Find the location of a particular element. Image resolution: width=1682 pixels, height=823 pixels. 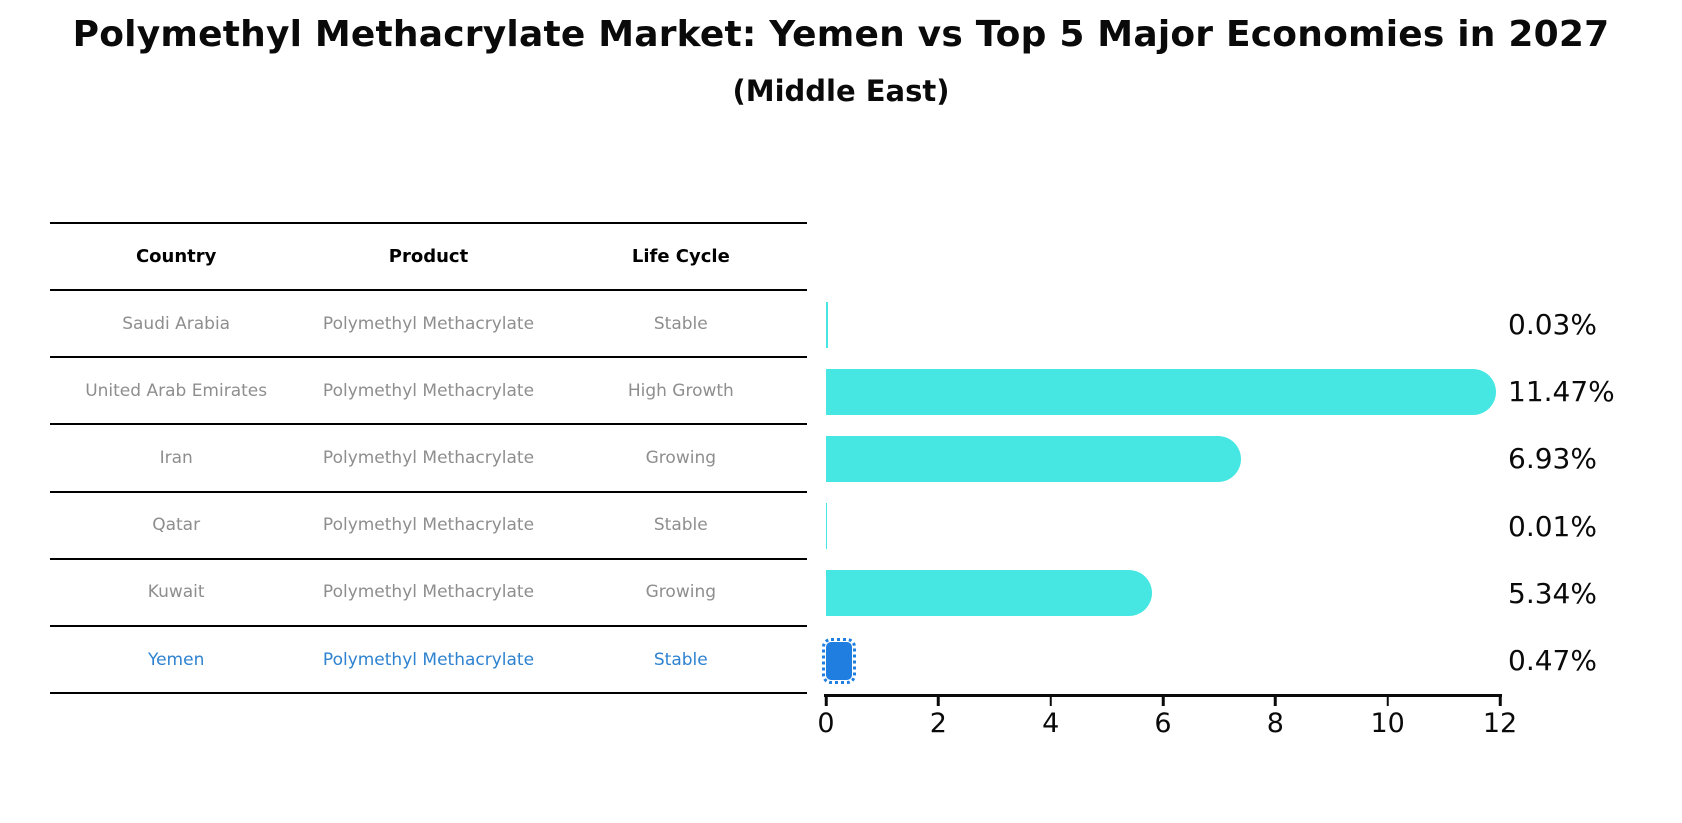

x-axis-tick-label: 2 is located at coordinates (938, 723).